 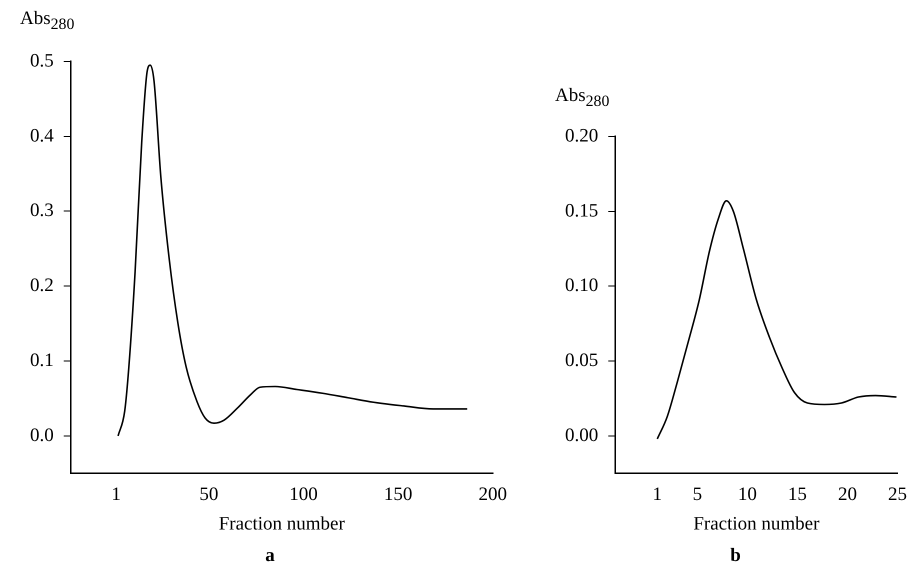 I want to click on x-tick-label: 5, so click(x=697, y=494).